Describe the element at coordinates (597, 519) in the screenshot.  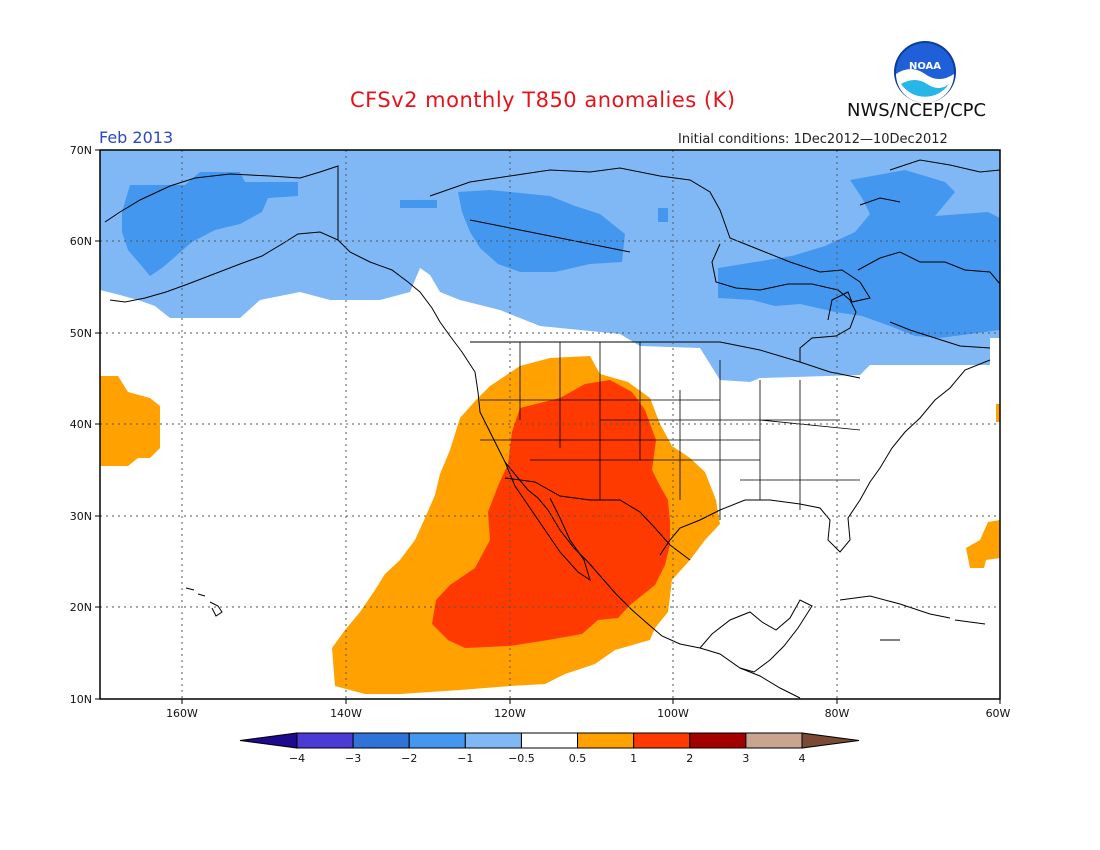
I see `us-mexico-border` at that location.